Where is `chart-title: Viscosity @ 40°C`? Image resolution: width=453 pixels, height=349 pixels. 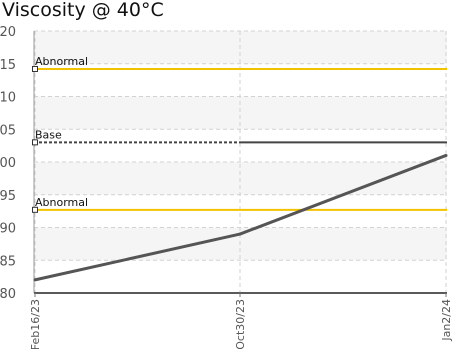 chart-title: Viscosity @ 40°C is located at coordinates (83, 10).